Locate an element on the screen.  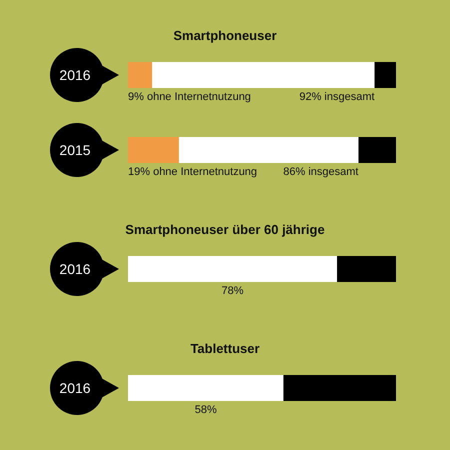
data-label: 78% is located at coordinates (233, 291).